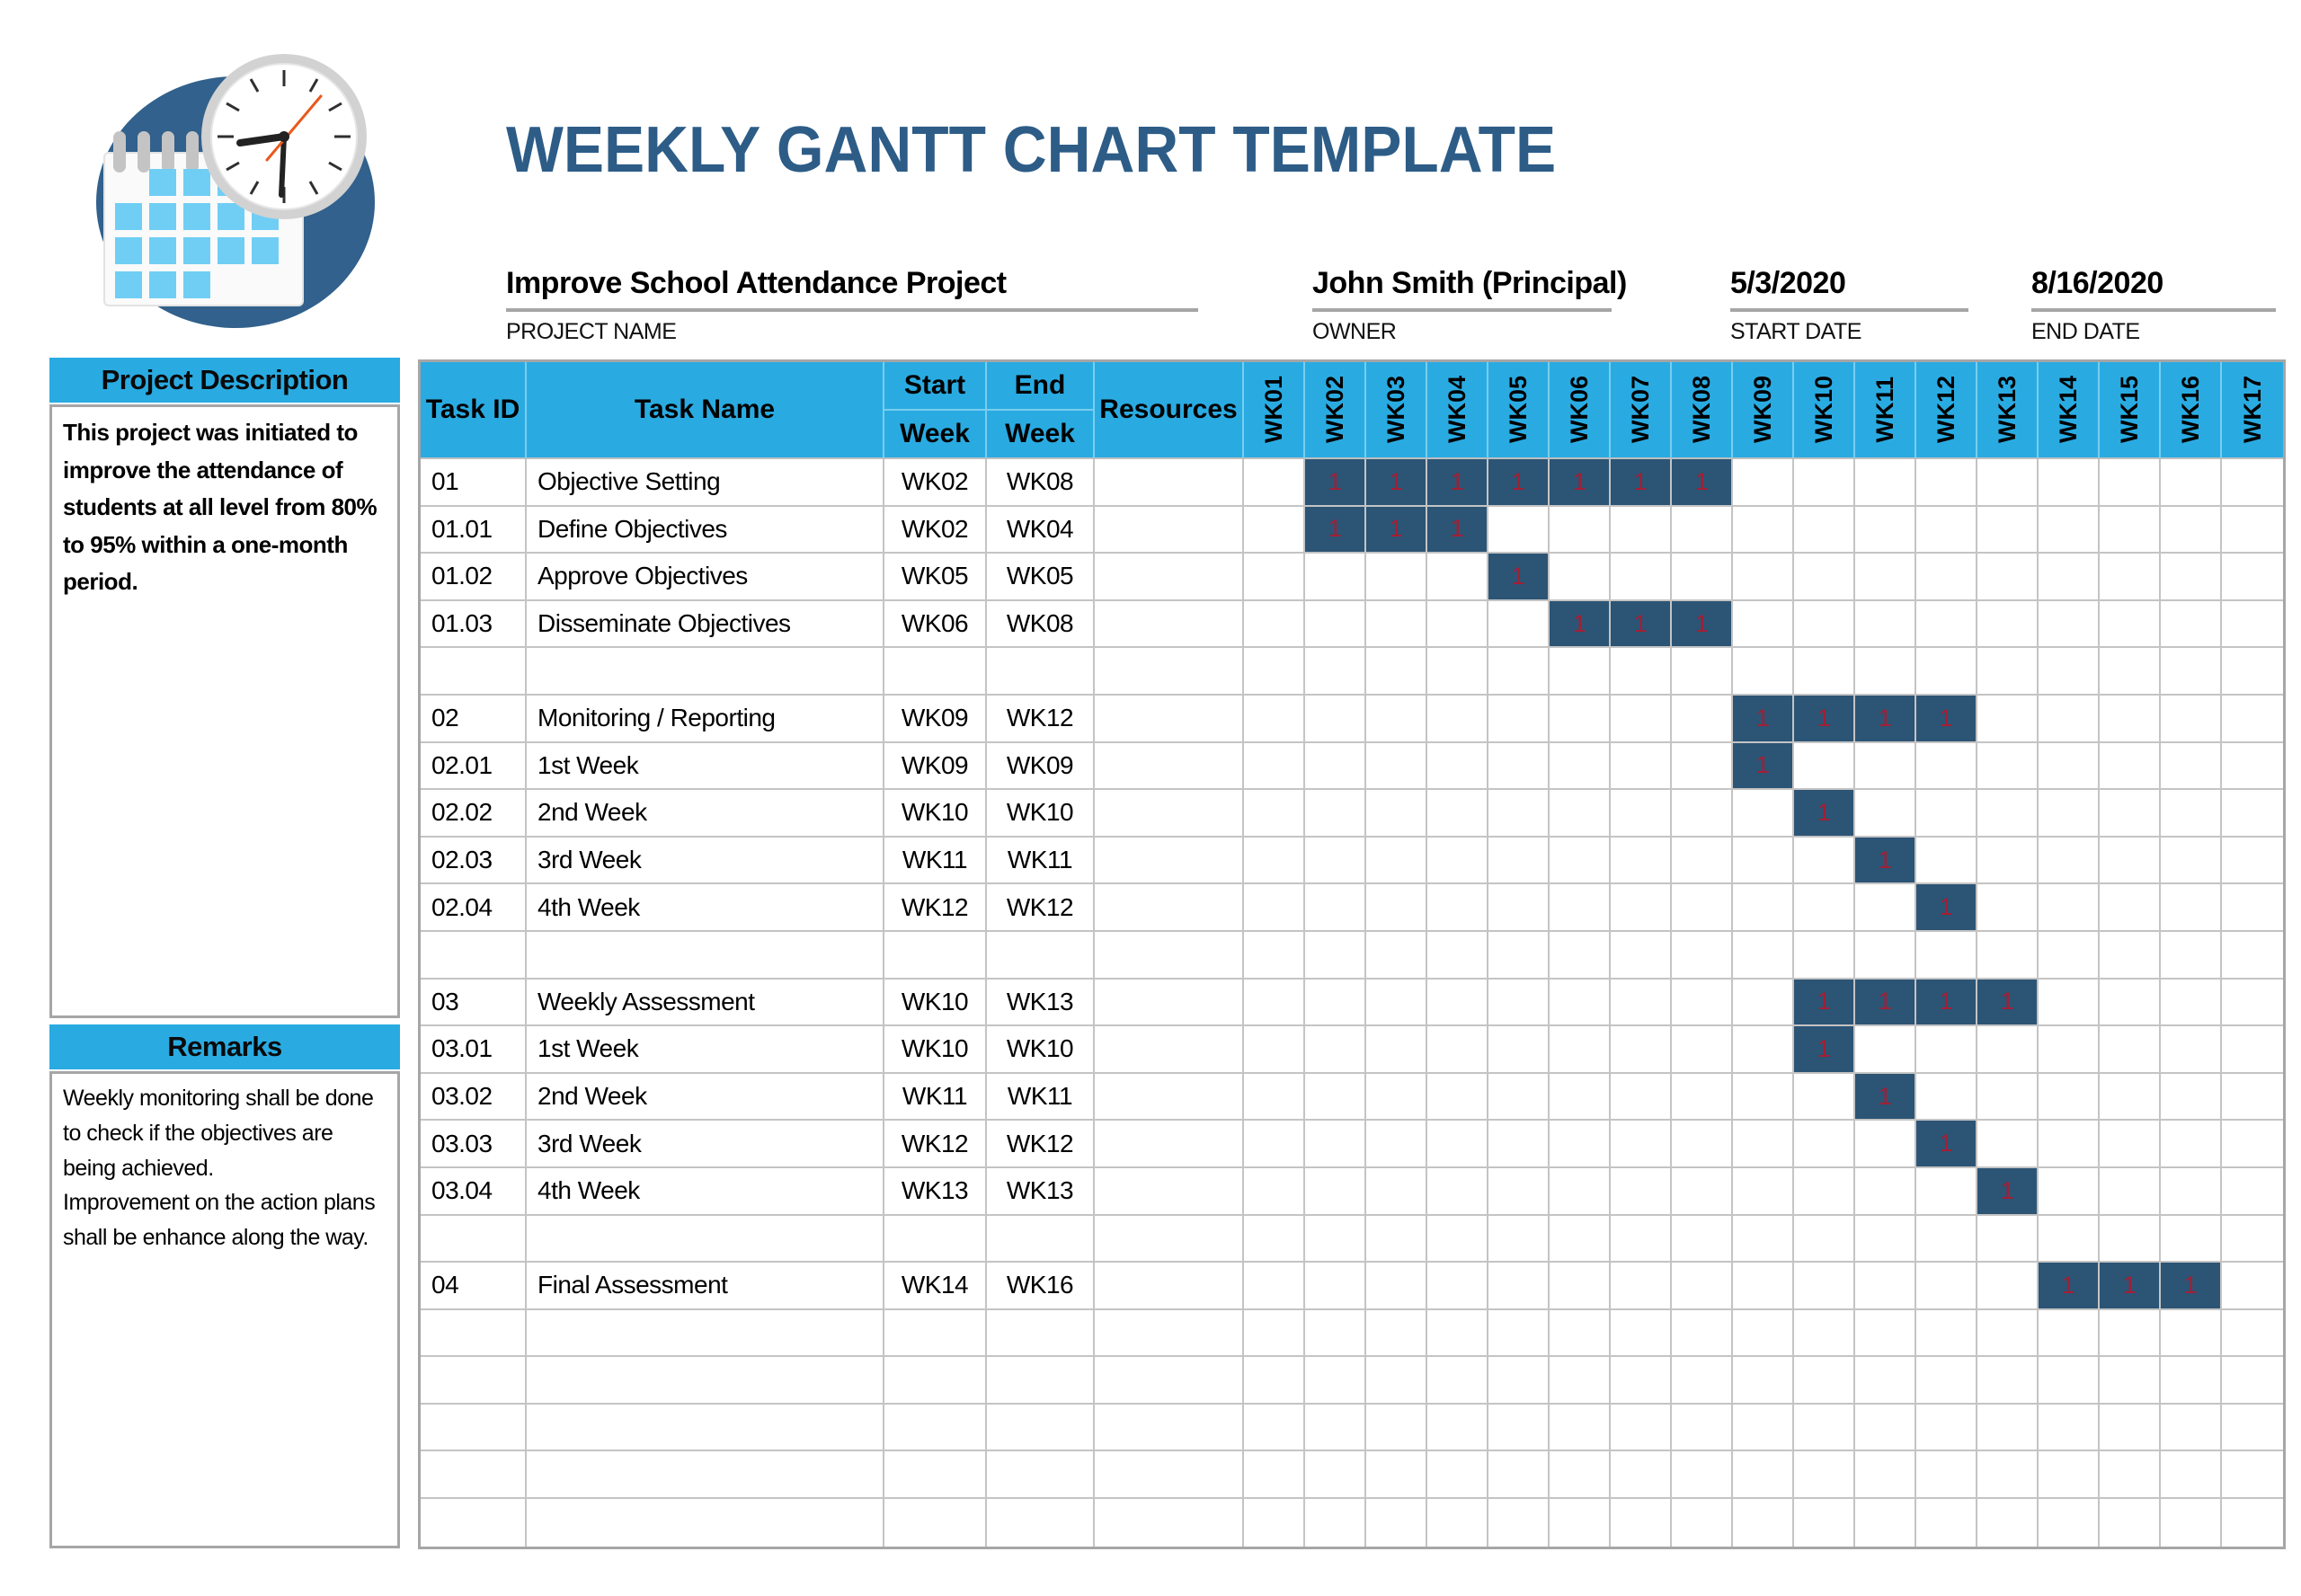 The image size is (2301, 1596). What do you see at coordinates (1041, 624) in the screenshot?
I see `cell-end-week: WK08` at bounding box center [1041, 624].